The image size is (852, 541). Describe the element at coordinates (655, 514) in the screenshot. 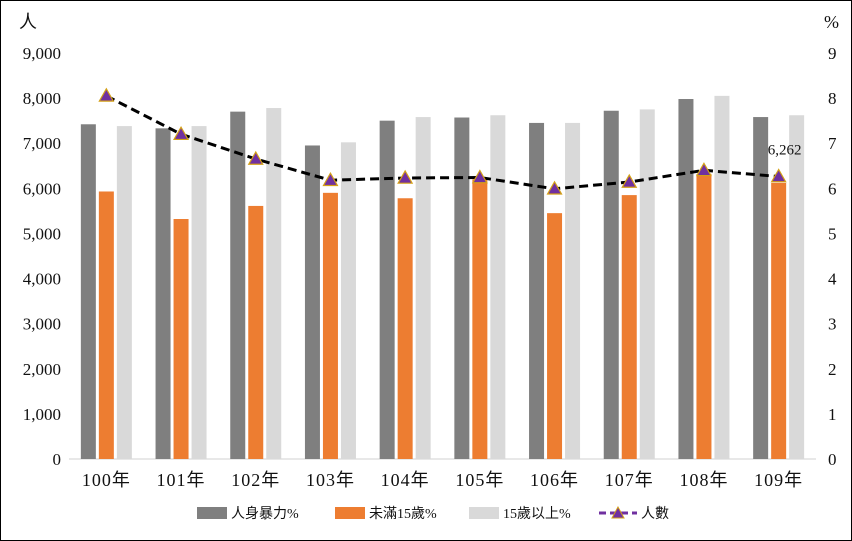

I see `legend-label: 人數` at that location.